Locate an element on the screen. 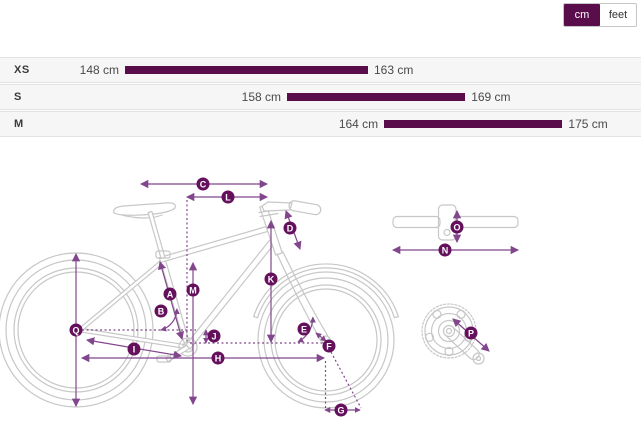 This screenshot has height=428, width=641. range-min-label: 148 cm is located at coordinates (99, 70).